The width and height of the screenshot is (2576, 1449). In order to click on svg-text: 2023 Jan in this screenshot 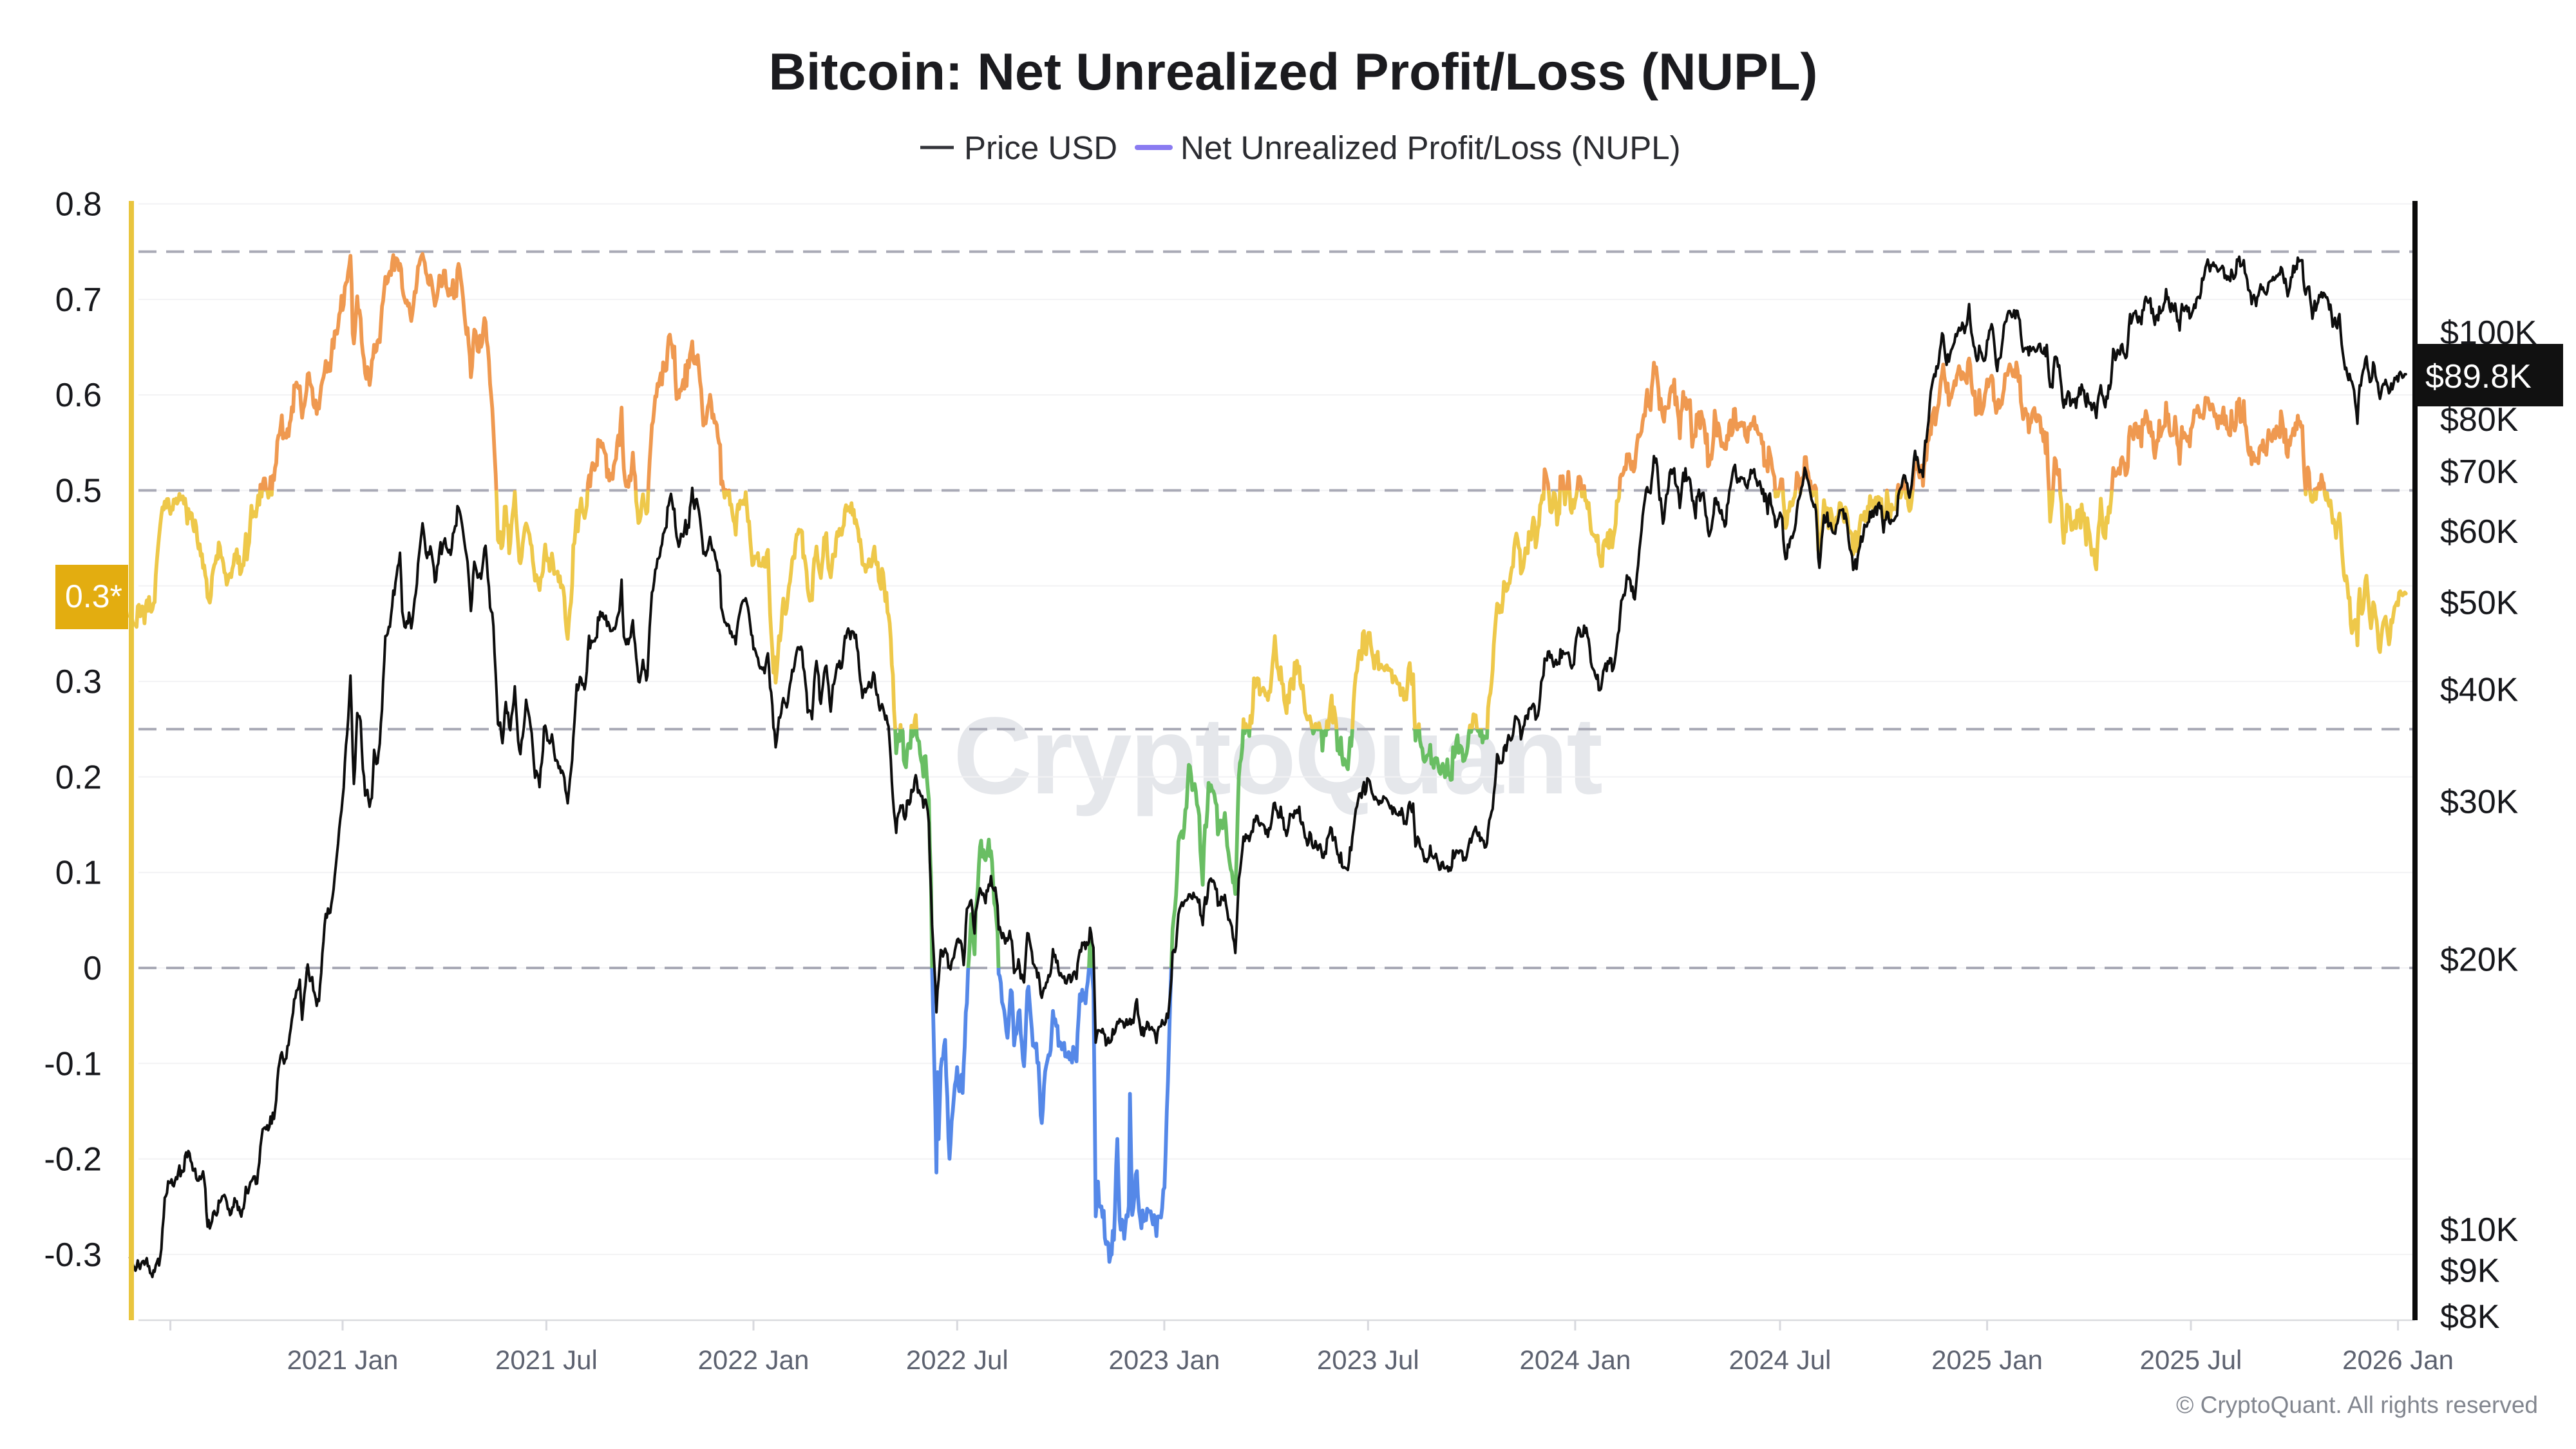, I will do `click(1164, 1360)`.